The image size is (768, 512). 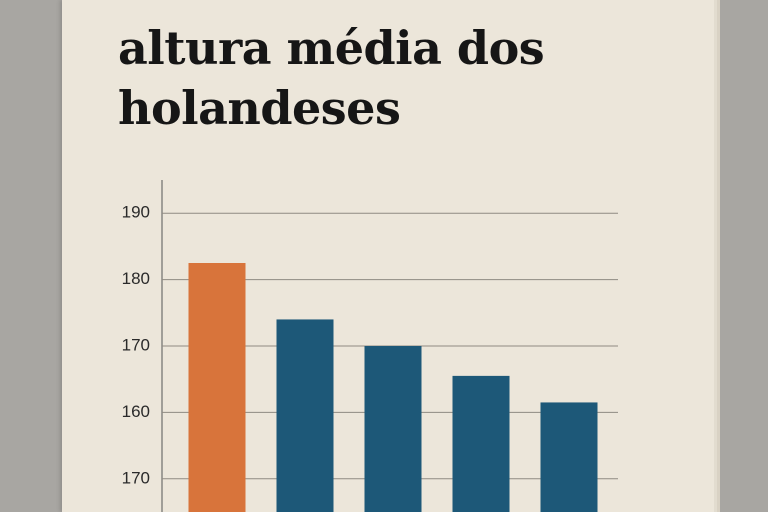 I want to click on y-tick-label: 190, so click(x=136, y=212).